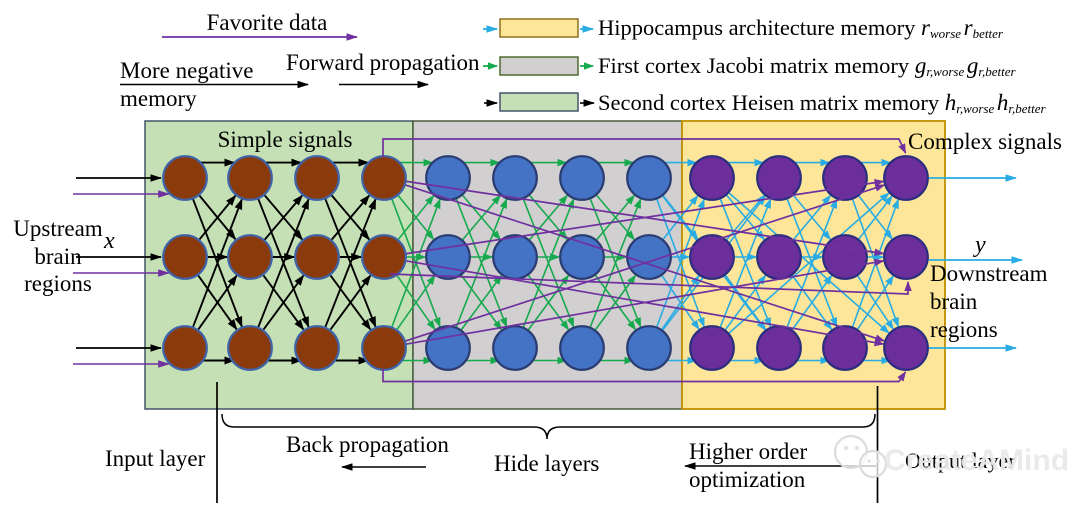 This screenshot has width=1080, height=511. I want to click on svg-text: x, so click(109, 241).